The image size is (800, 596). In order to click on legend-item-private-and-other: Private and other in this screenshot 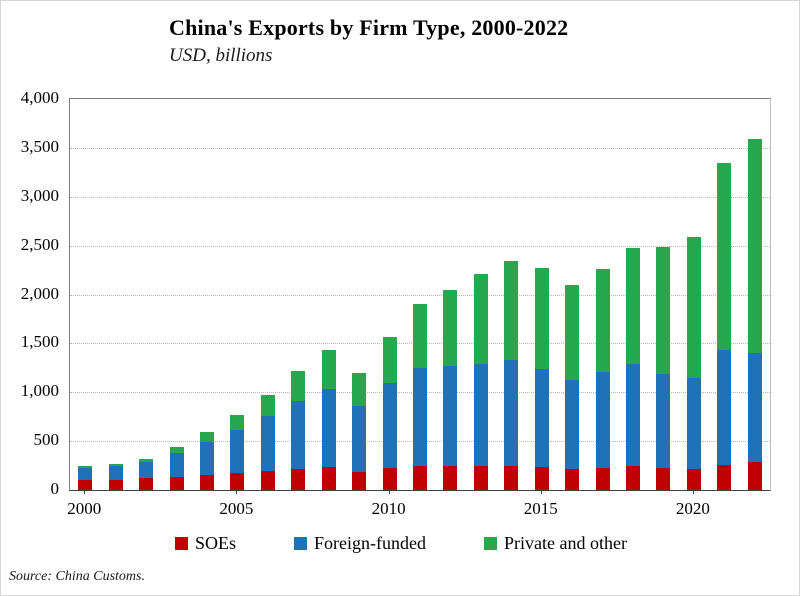, I will do `click(555, 543)`.